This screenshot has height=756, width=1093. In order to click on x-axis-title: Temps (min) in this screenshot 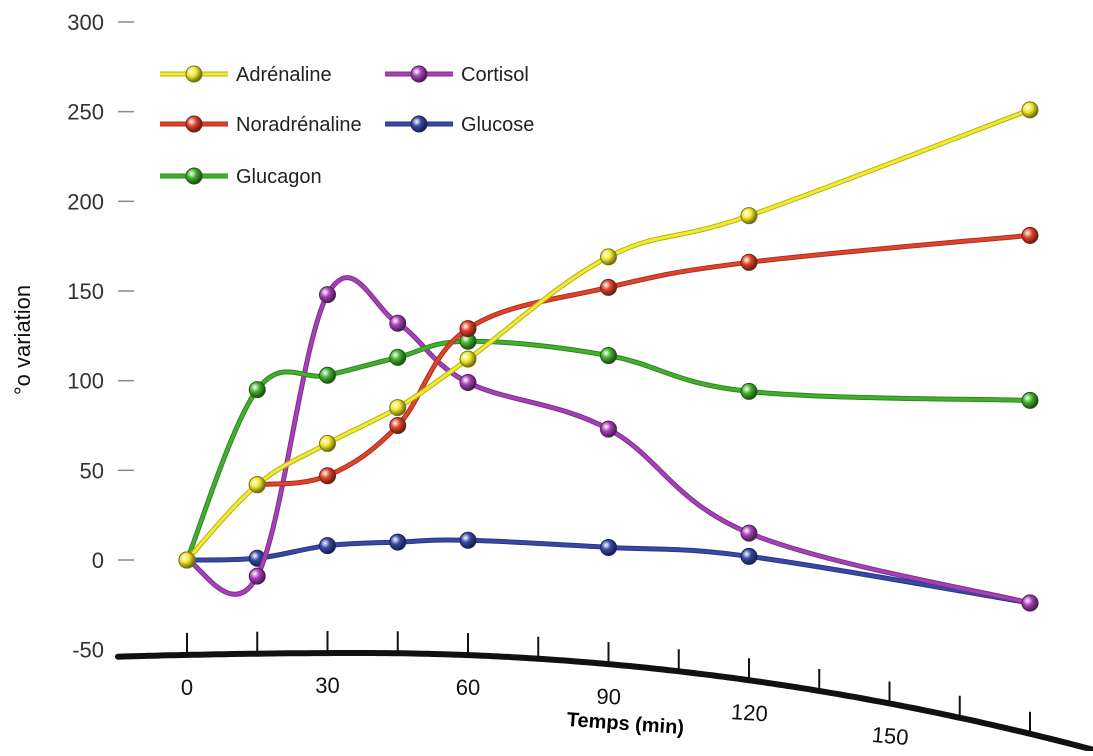, I will do `click(625, 724)`.